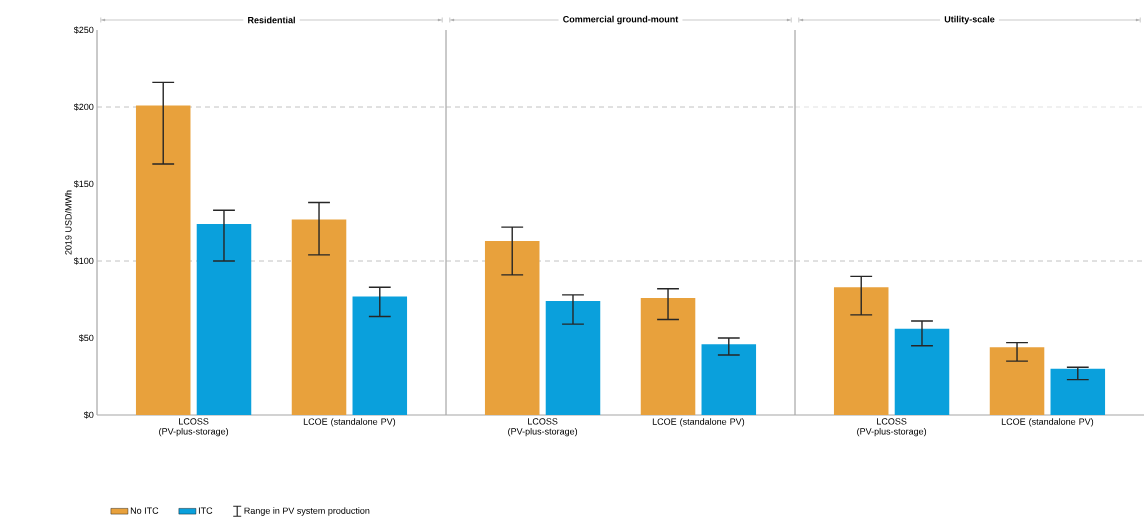  I want to click on text: Range in PV system production, so click(307, 511).